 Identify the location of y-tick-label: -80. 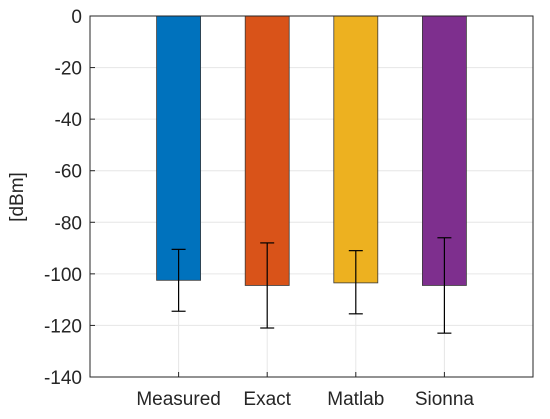
(68, 223).